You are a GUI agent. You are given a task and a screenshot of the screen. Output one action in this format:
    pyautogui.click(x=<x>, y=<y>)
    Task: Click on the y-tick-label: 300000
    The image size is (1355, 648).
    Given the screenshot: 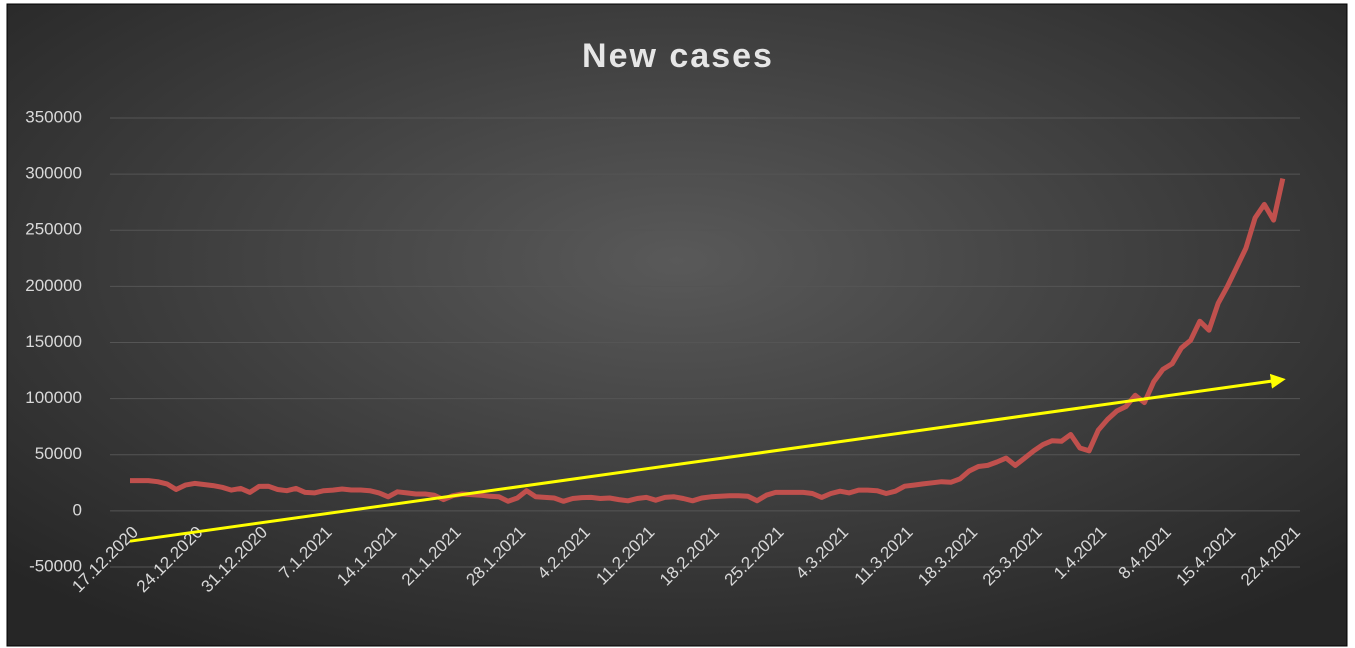 What is the action you would take?
    pyautogui.click(x=53, y=173)
    